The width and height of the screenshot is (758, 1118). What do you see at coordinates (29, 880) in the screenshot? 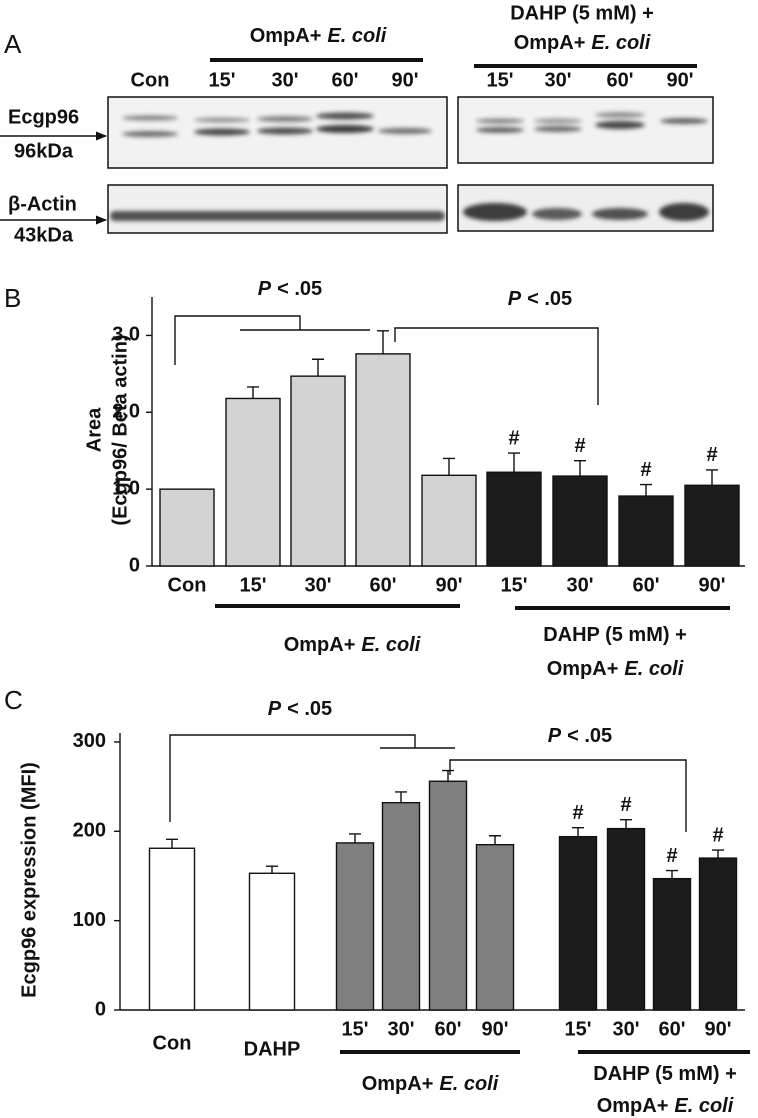
I see `y-axis-label: Ecgp96 expression (MFI)` at bounding box center [29, 880].